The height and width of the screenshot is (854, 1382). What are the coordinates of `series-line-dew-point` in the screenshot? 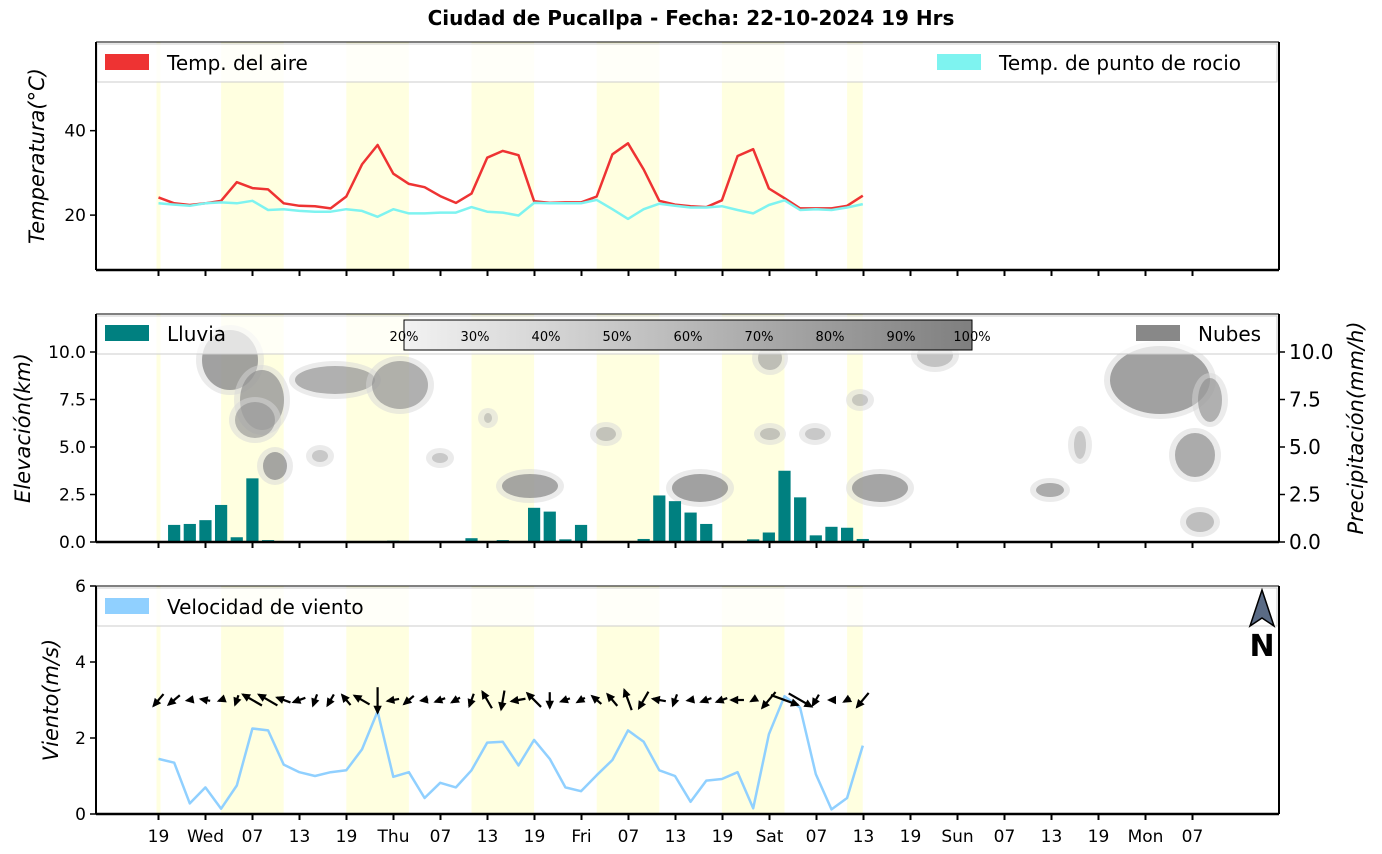 It's located at (511, 209).